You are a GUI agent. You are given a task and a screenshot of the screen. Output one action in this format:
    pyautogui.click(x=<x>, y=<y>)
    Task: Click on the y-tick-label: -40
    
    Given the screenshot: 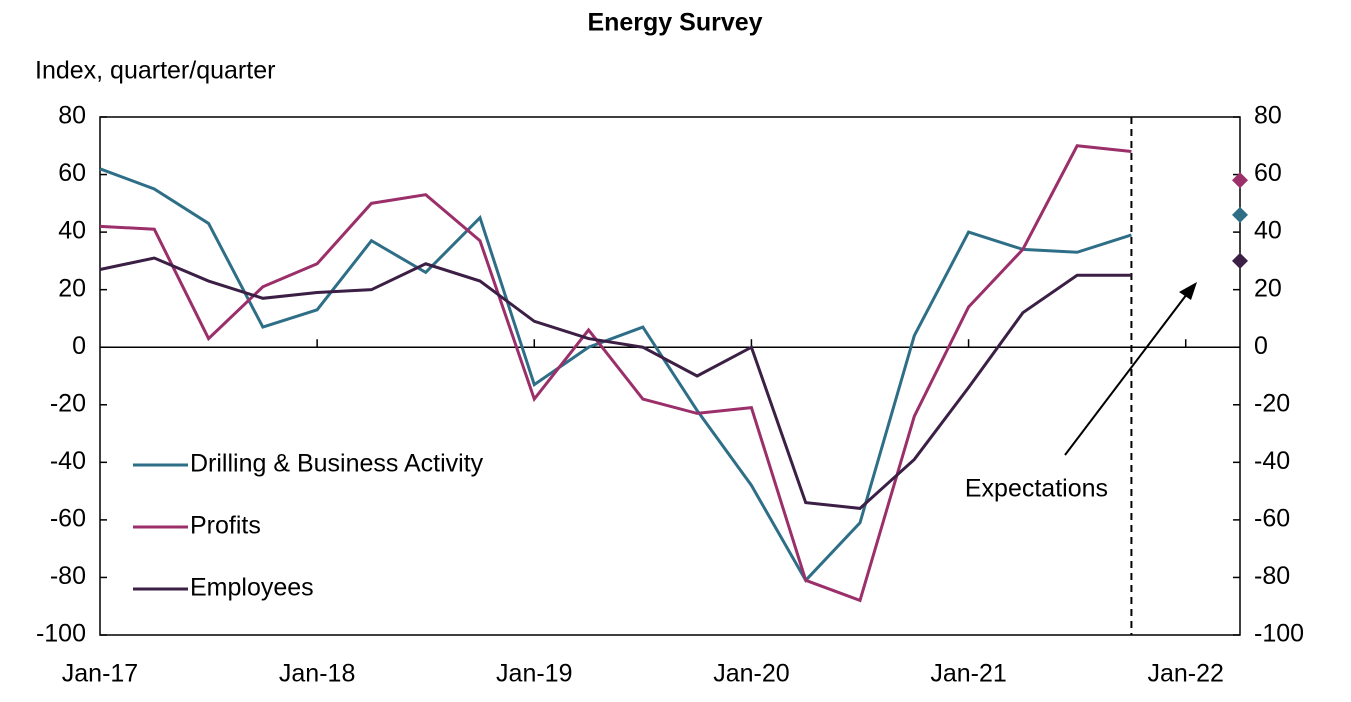 What is the action you would take?
    pyautogui.click(x=68, y=461)
    